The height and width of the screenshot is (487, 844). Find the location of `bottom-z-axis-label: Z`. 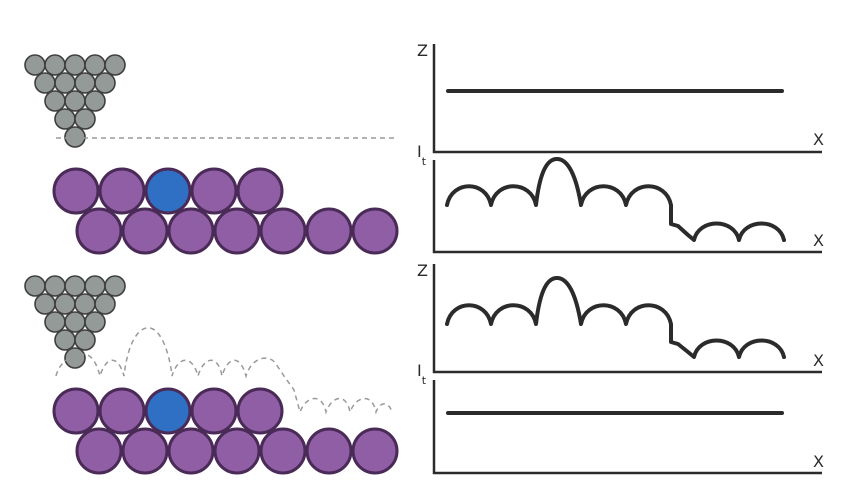

bottom-z-axis-label: Z is located at coordinates (422, 270).